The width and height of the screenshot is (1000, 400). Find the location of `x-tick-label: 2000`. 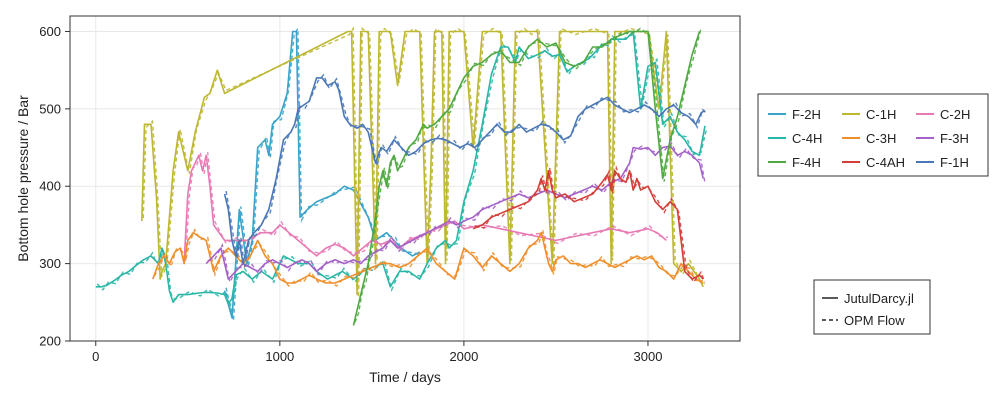

x-tick-label: 2000 is located at coordinates (463, 356).